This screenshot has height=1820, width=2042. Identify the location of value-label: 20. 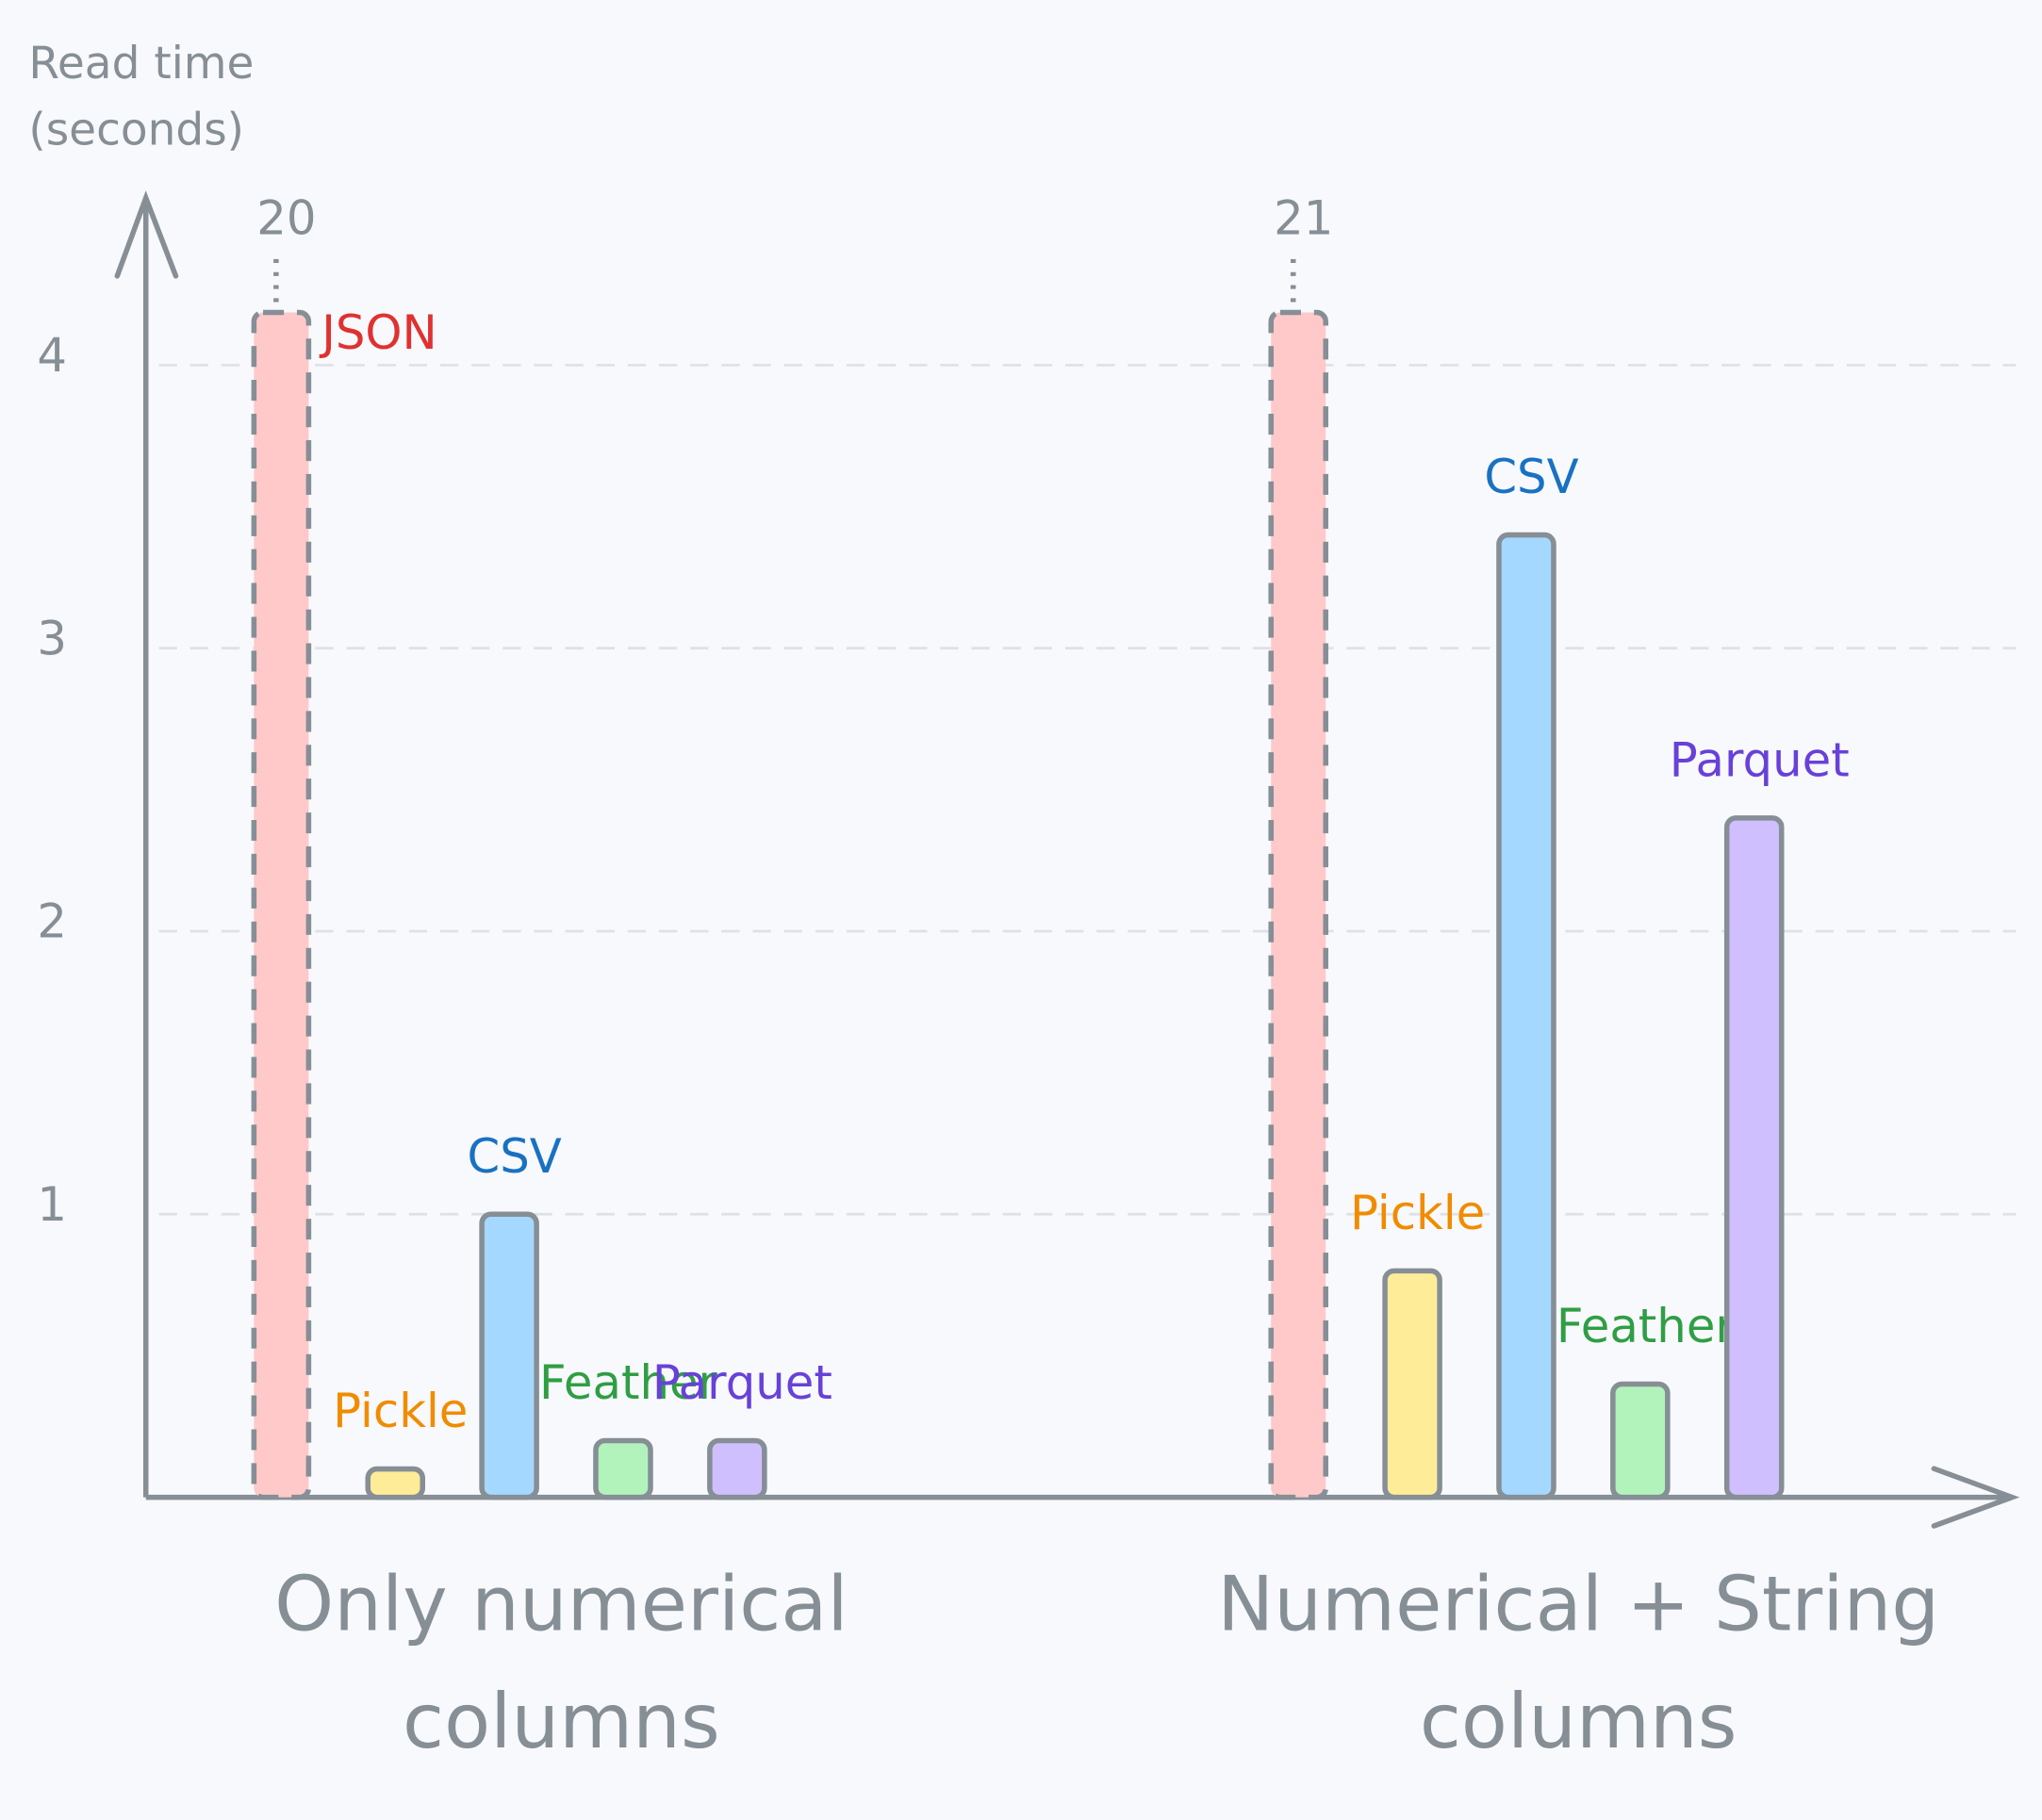
(286, 217).